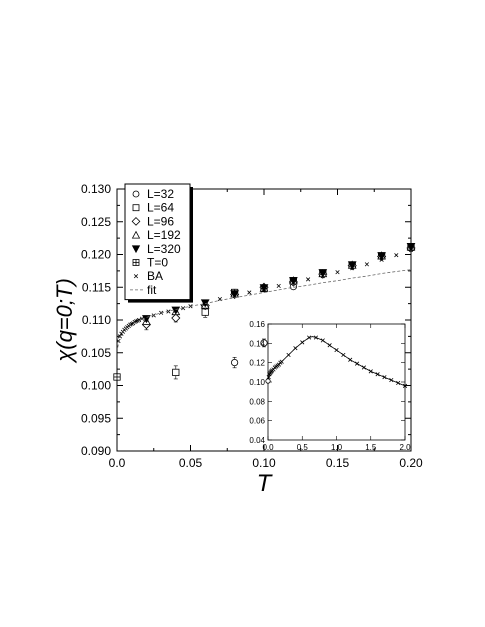 This screenshot has height=627, width=485. Describe the element at coordinates (257, 440) in the screenshot. I see `inset-y-tick-label: 0.04` at that location.